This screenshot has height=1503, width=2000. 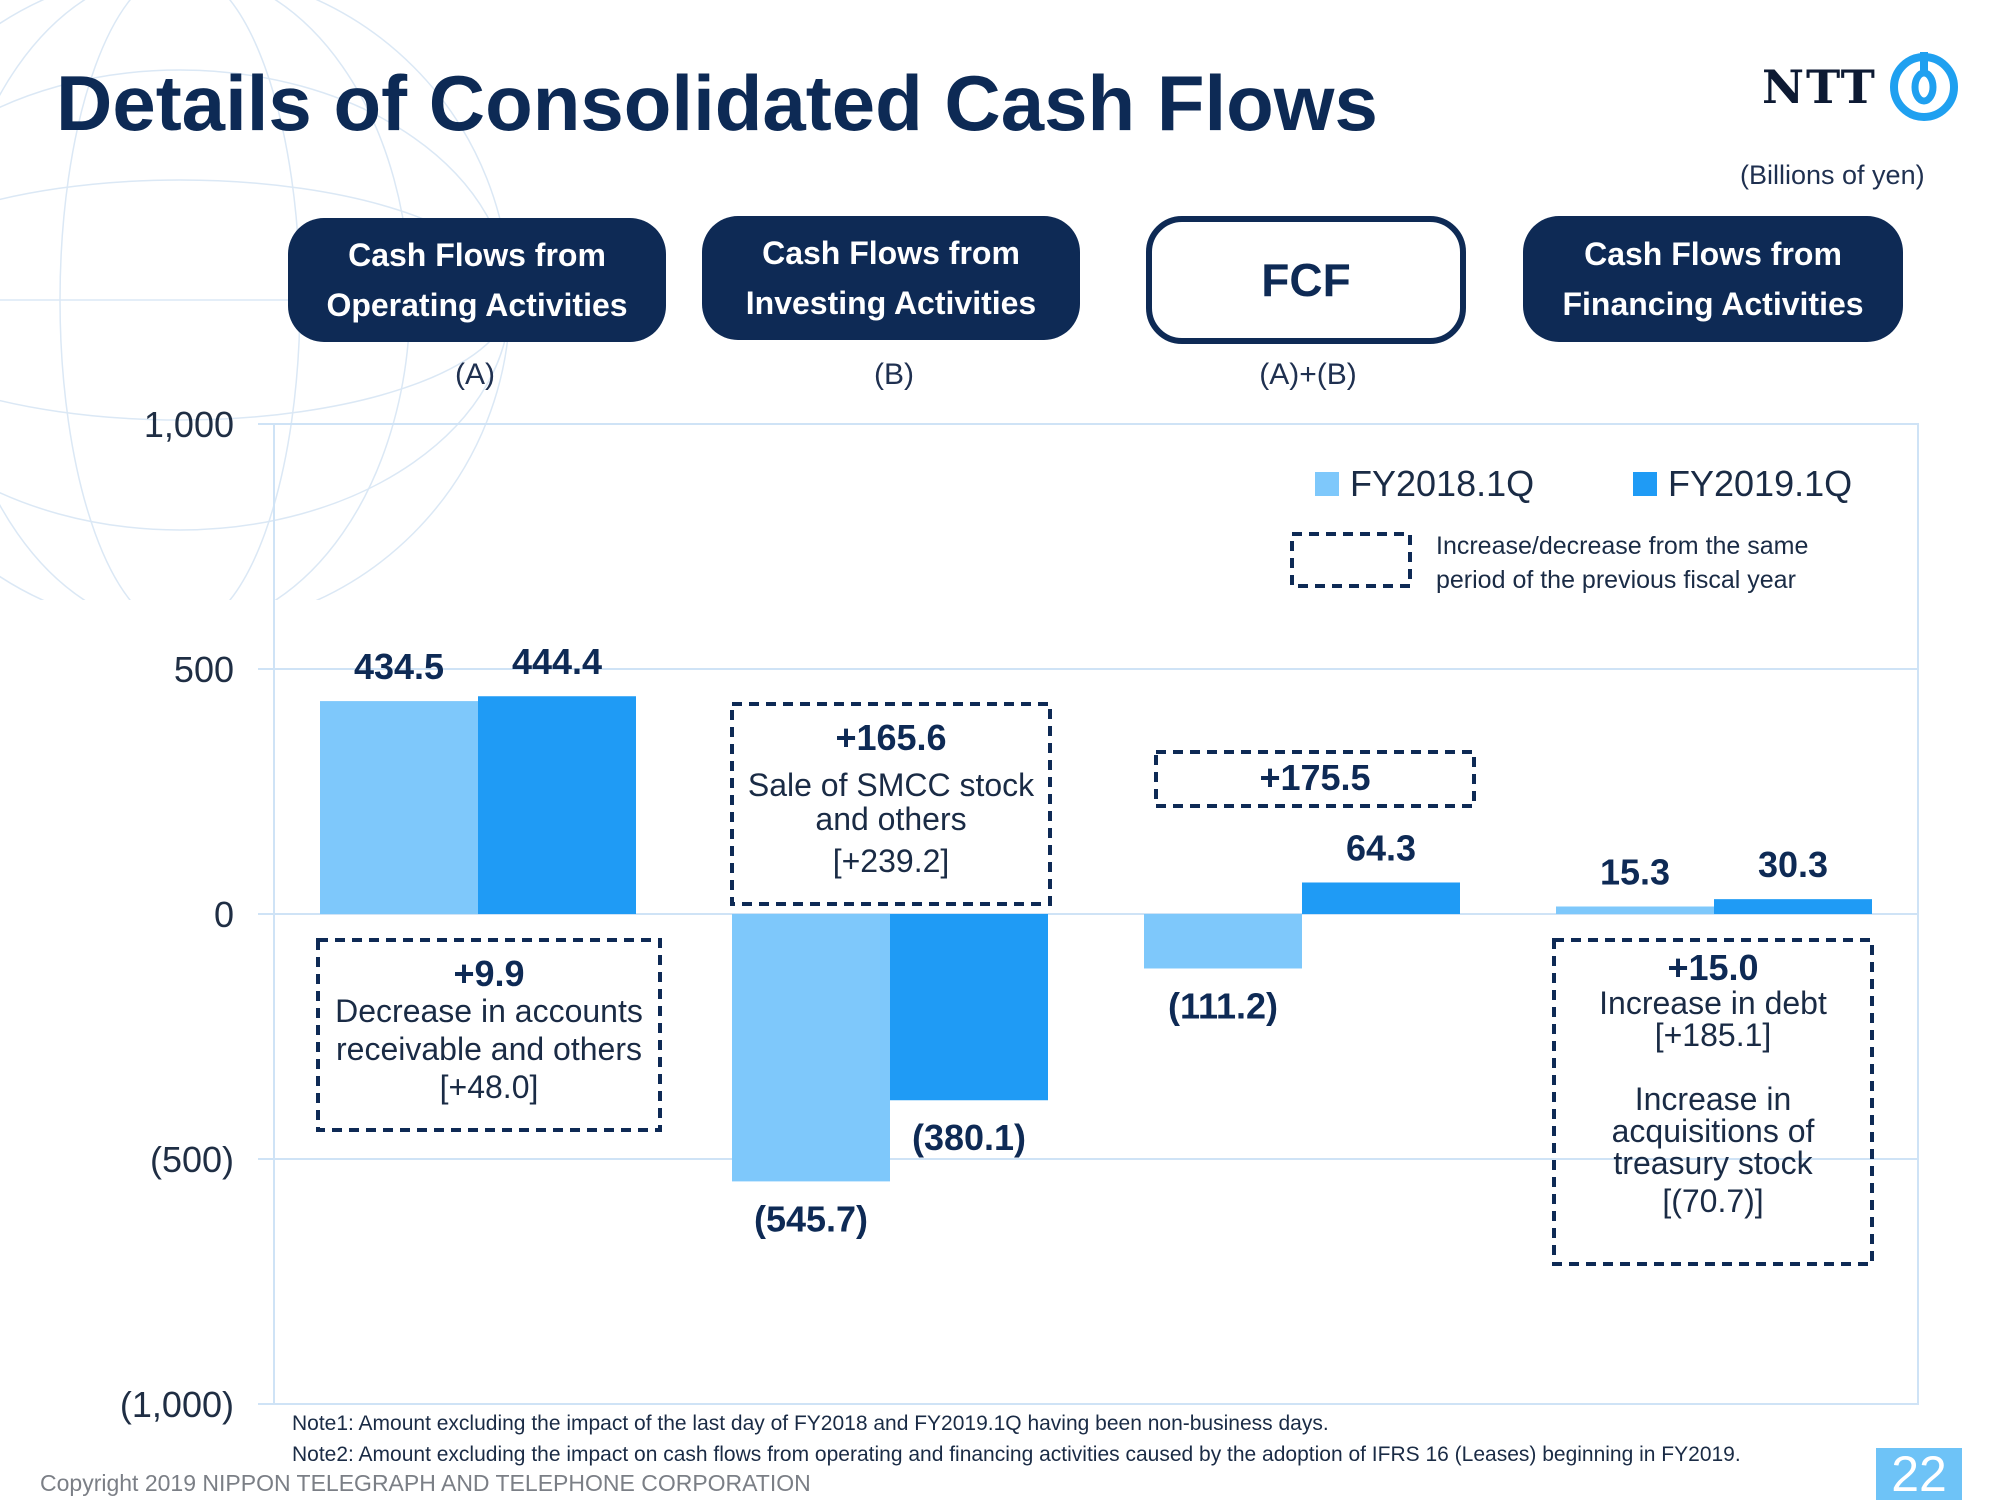 What do you see at coordinates (489, 1011) in the screenshot?
I see `annotation-text: Decrease in accounts` at bounding box center [489, 1011].